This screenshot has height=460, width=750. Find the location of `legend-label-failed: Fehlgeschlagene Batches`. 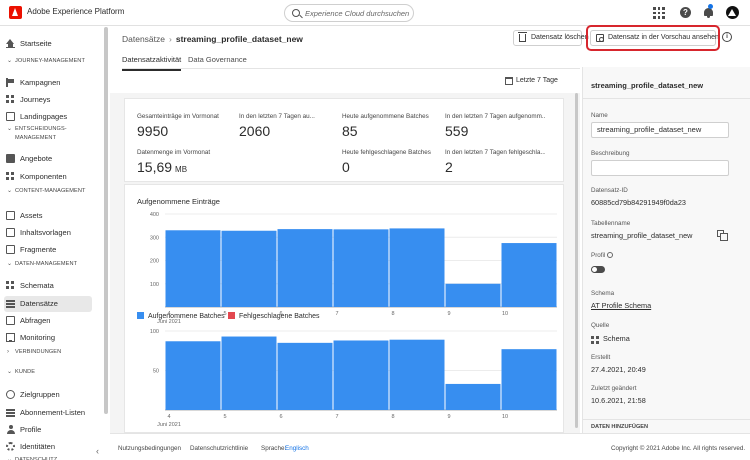

legend-label-failed: Fehlgeschlagene Batches is located at coordinates (279, 316).